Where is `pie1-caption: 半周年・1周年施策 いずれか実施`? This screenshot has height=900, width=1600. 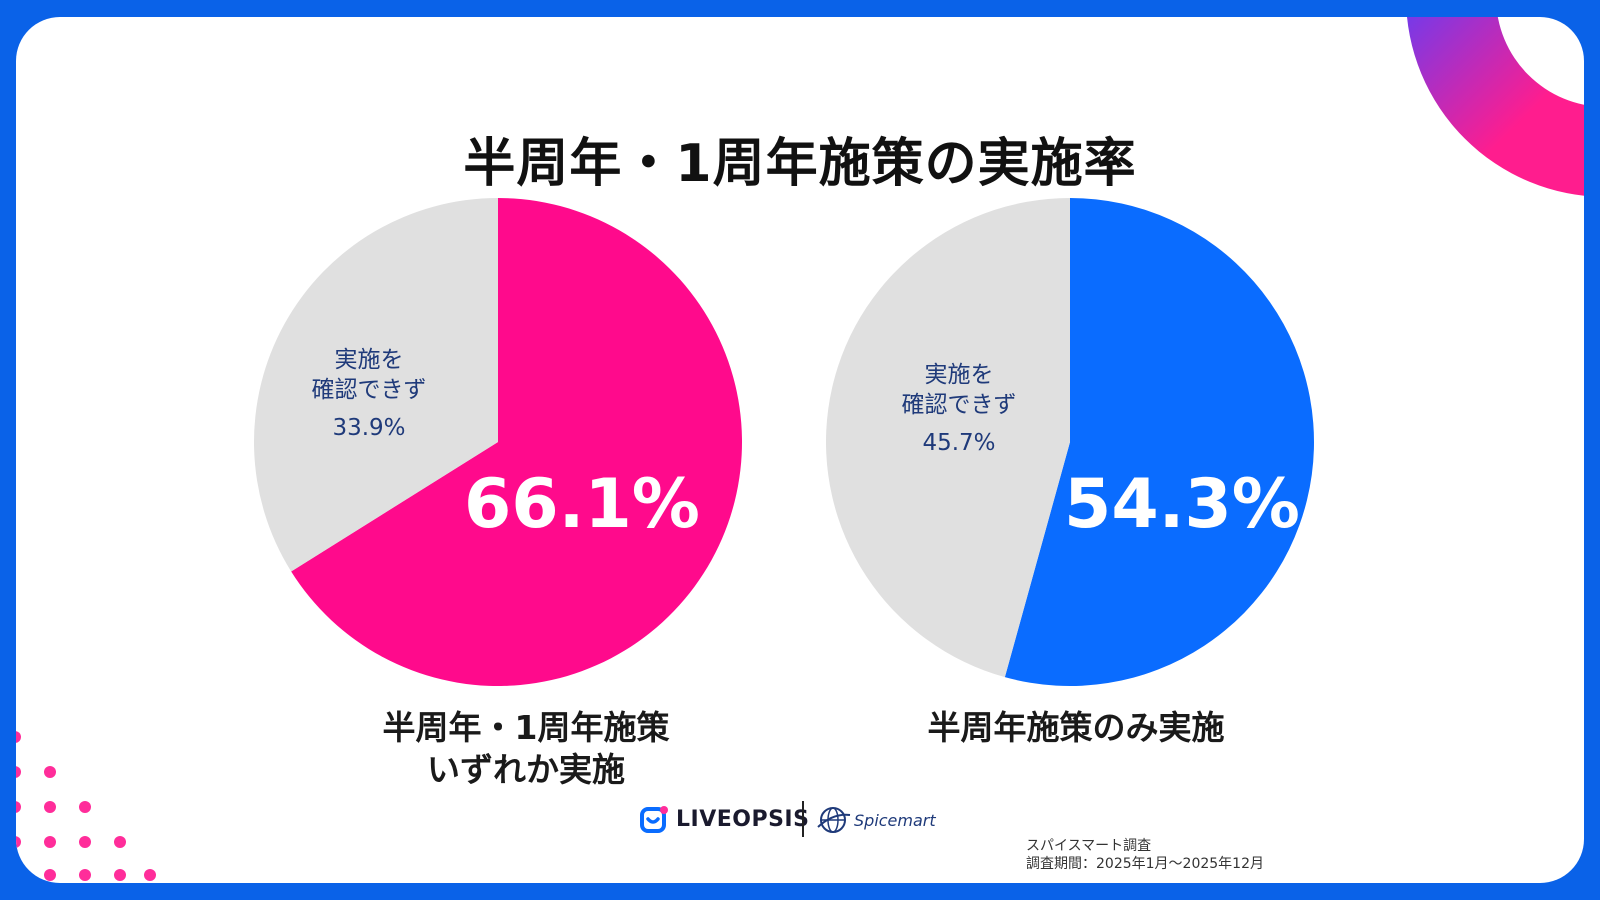 pie1-caption: 半周年・1周年施策 いずれか実施 is located at coordinates (526, 749).